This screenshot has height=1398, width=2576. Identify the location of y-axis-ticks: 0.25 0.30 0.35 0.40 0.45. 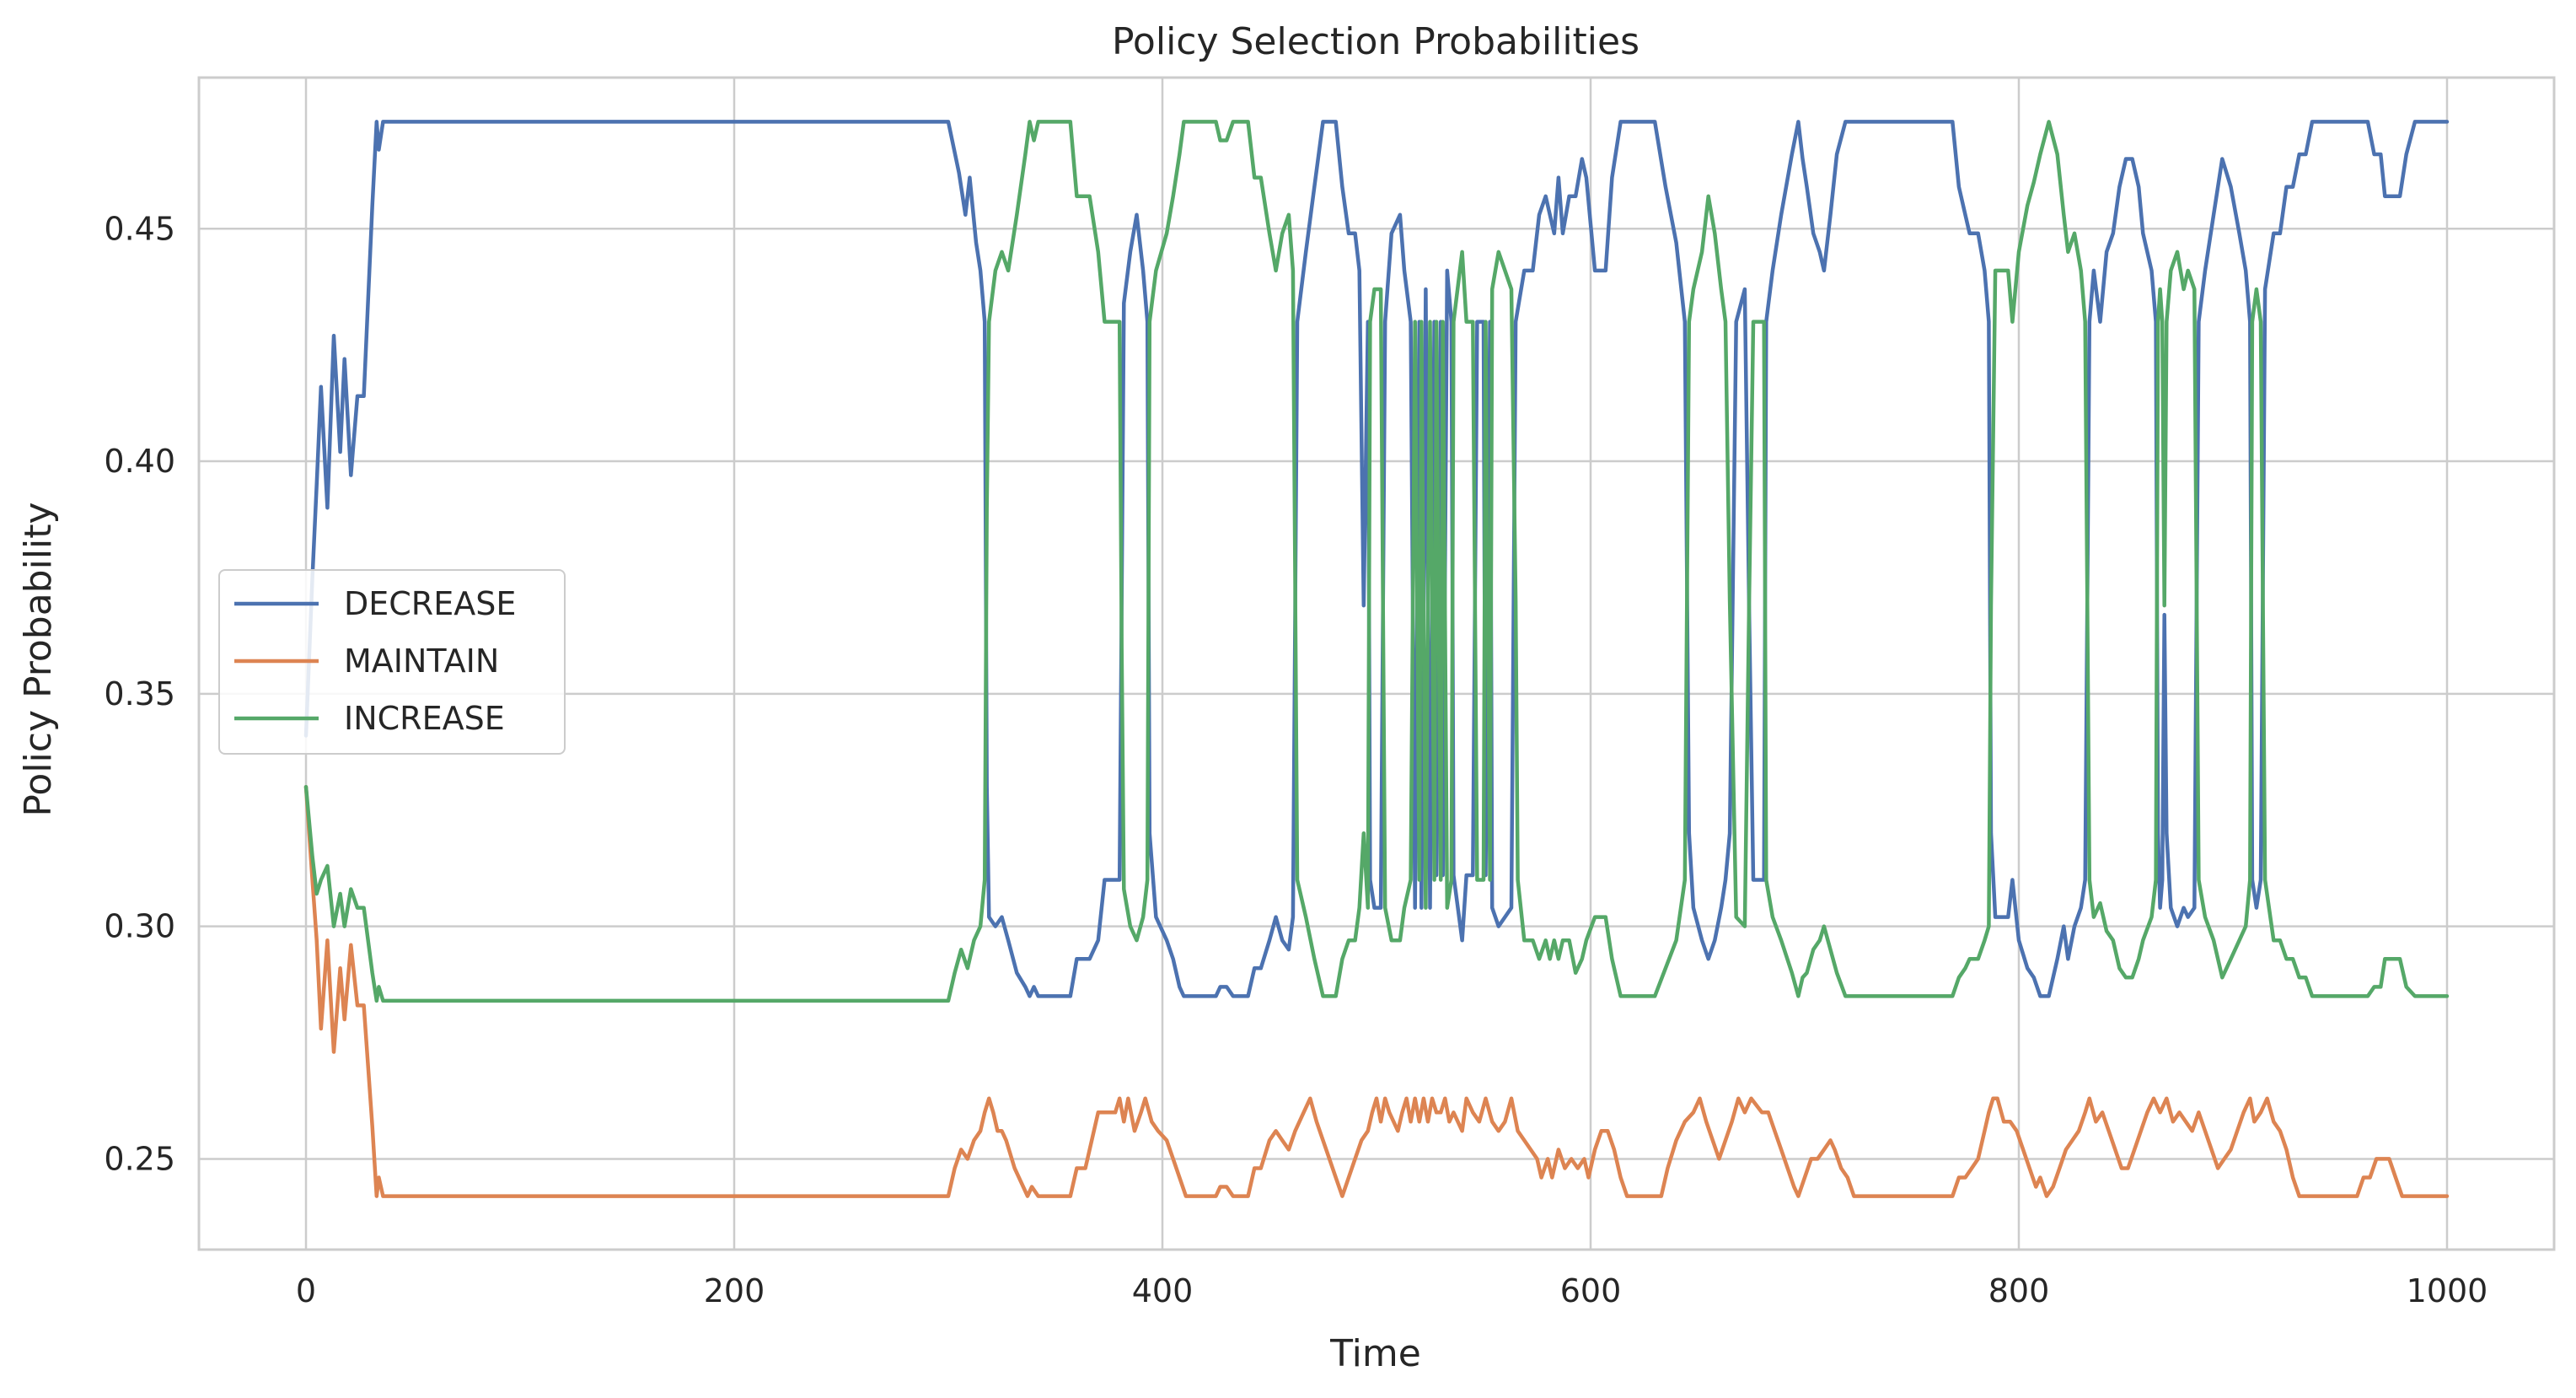
(139, 693).